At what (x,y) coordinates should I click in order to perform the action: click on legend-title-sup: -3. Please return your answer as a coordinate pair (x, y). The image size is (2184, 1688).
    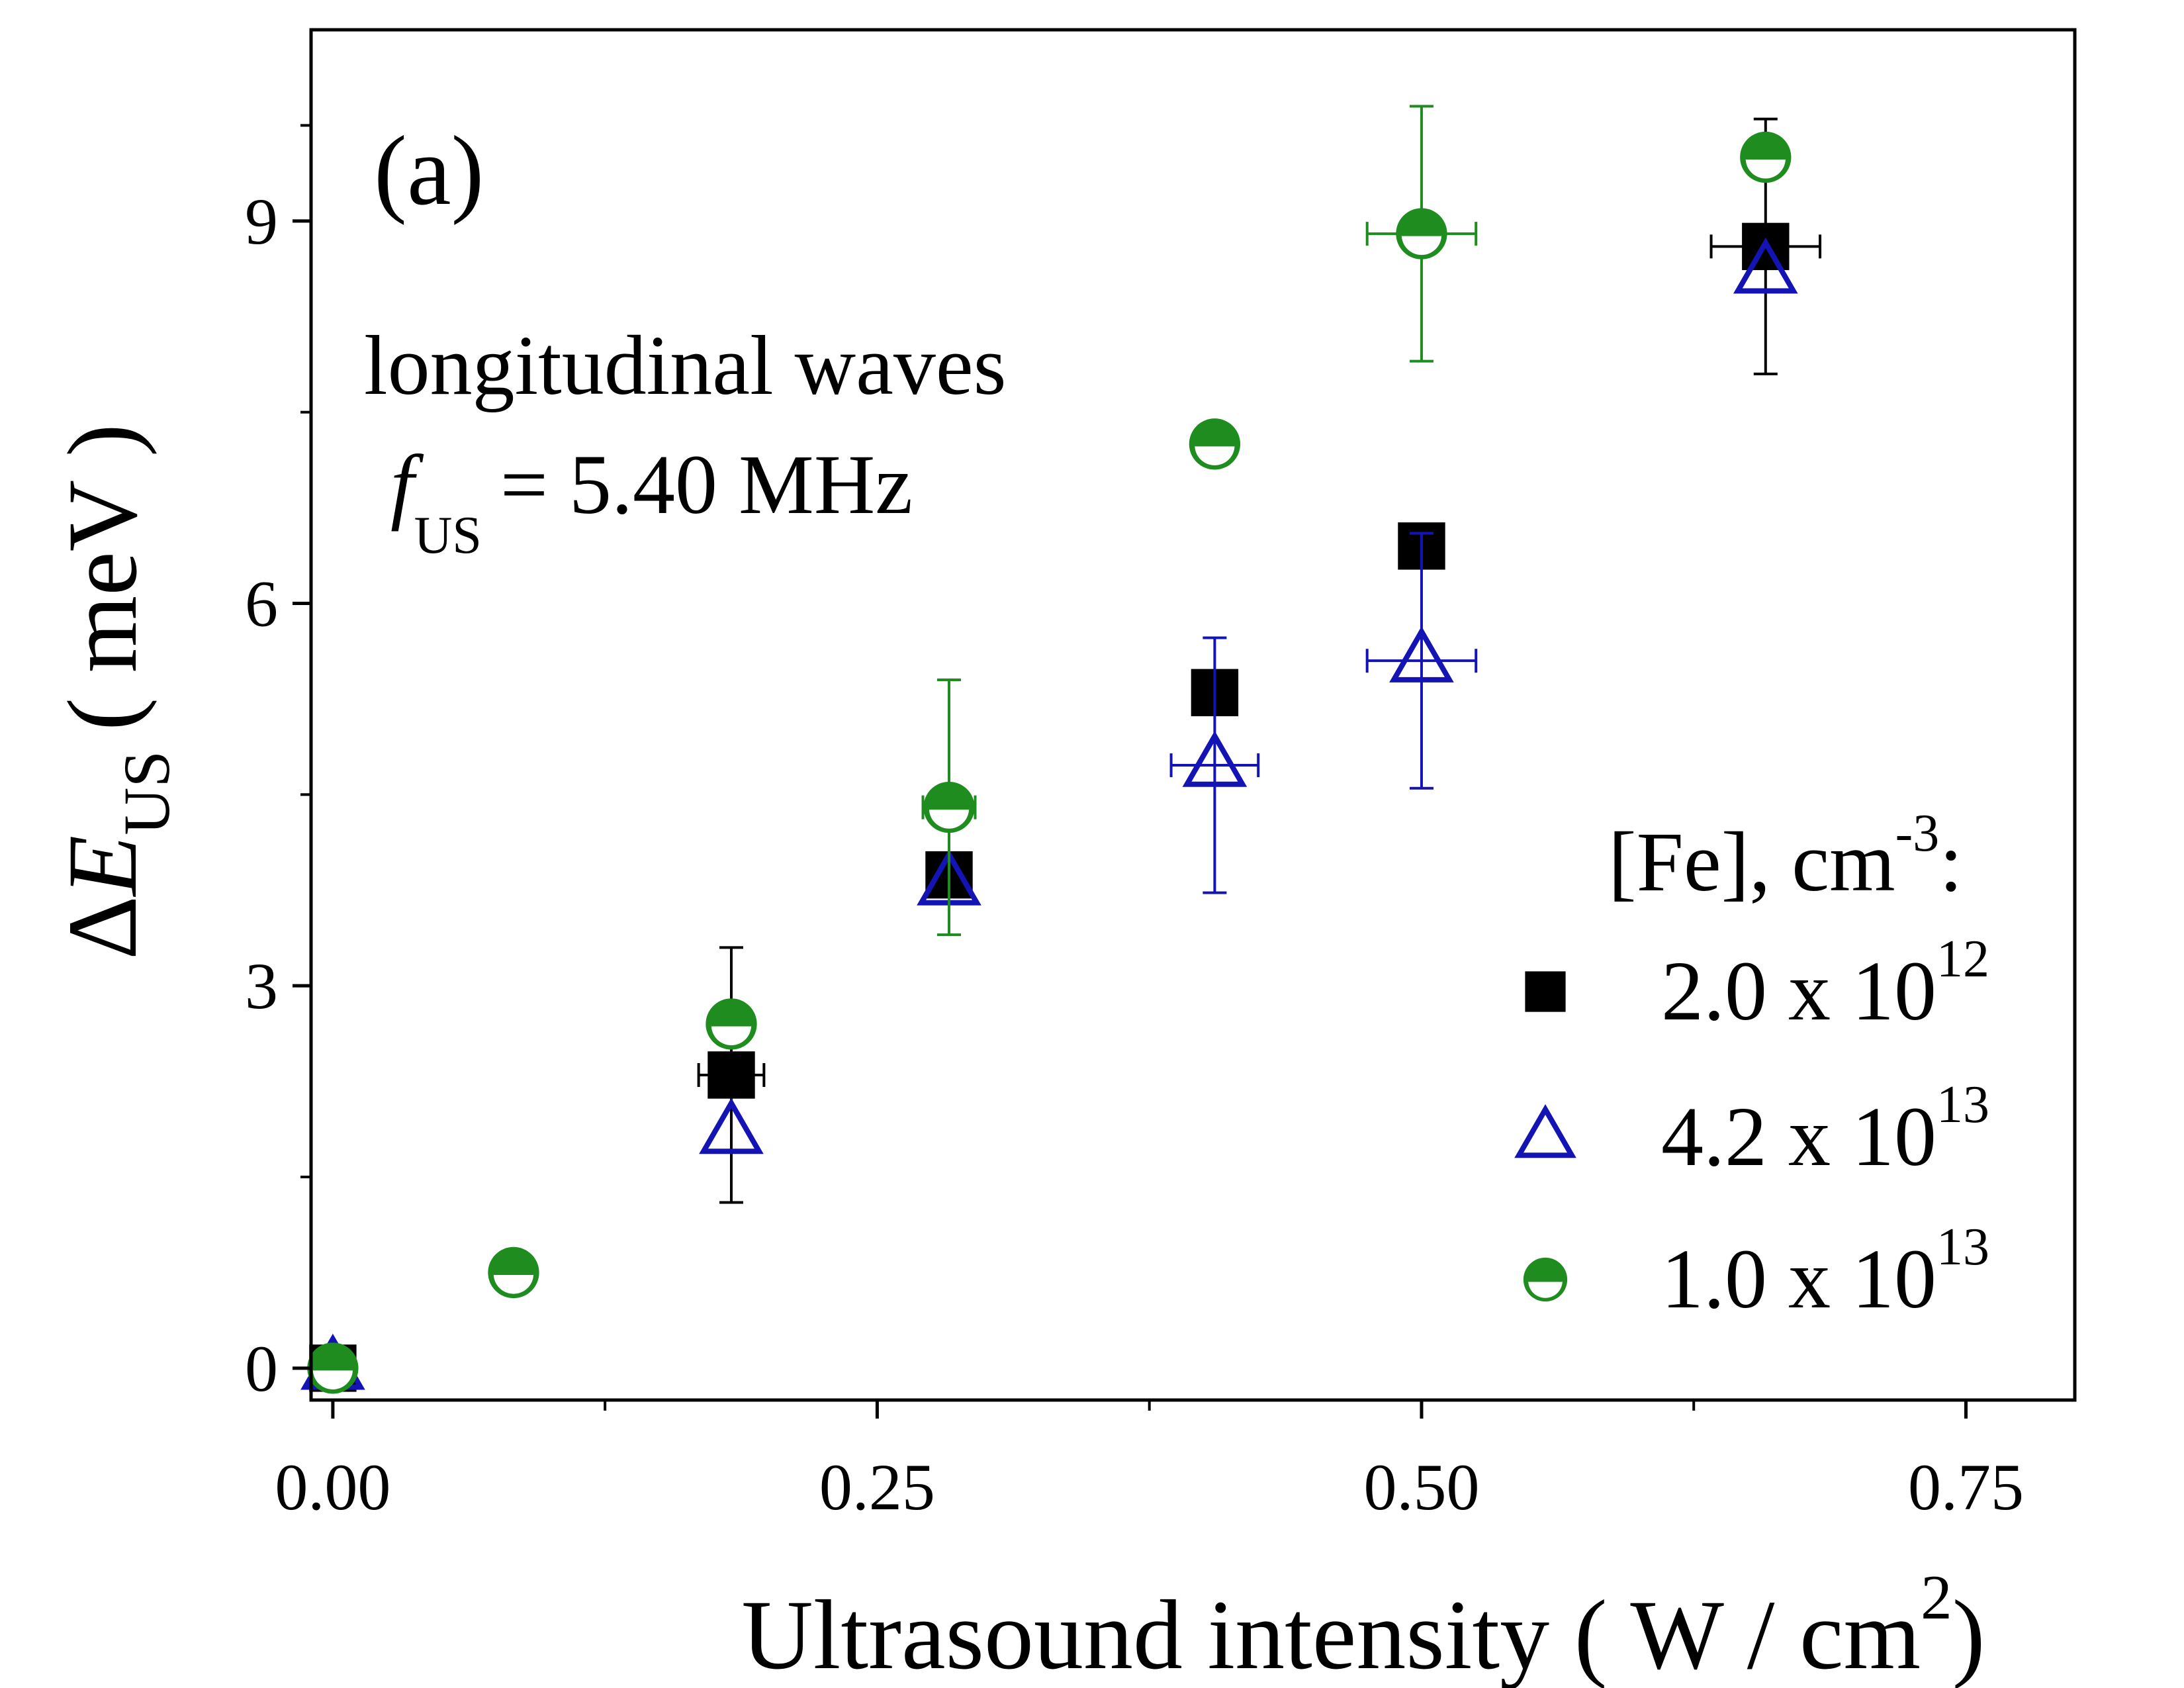
    Looking at the image, I should click on (1917, 833).